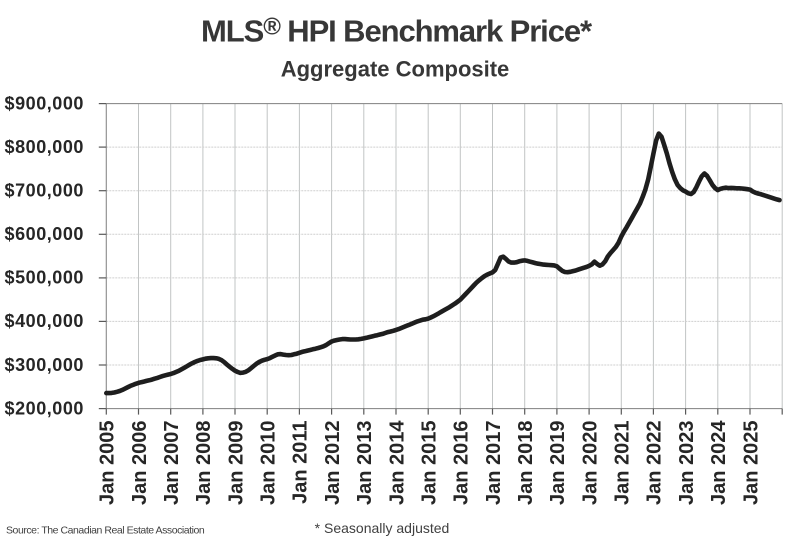  I want to click on svg-text: Jan 2015, so click(430, 463).